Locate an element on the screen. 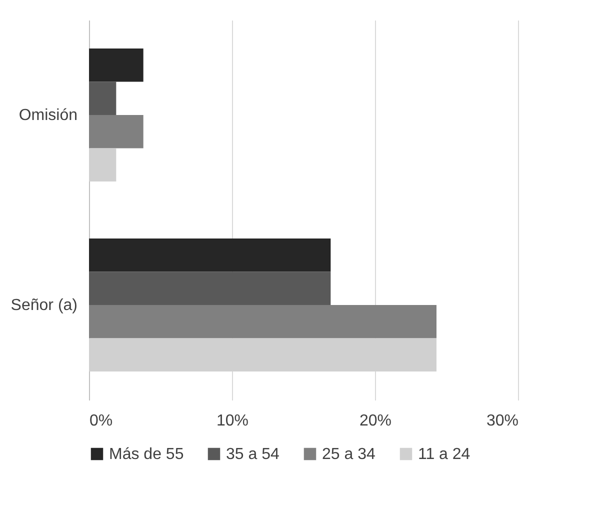 Image resolution: width=589 pixels, height=519 pixels. y-tick-label: Señor (a) is located at coordinates (44, 305).